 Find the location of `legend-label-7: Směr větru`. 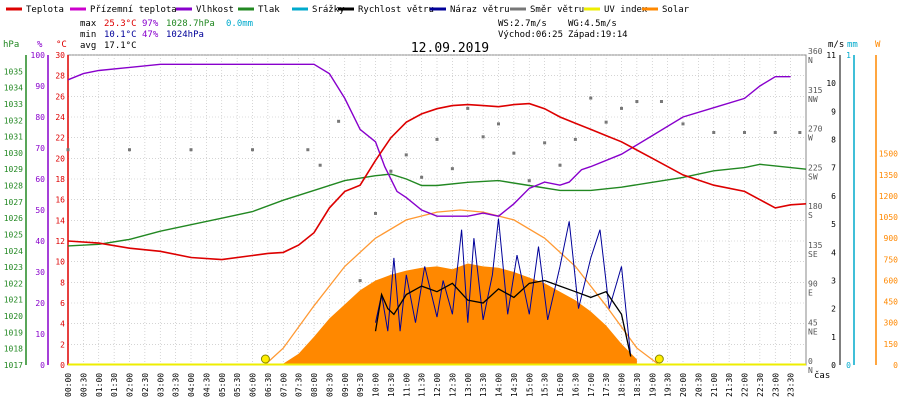

legend-label-7: Směr větru is located at coordinates (557, 10).